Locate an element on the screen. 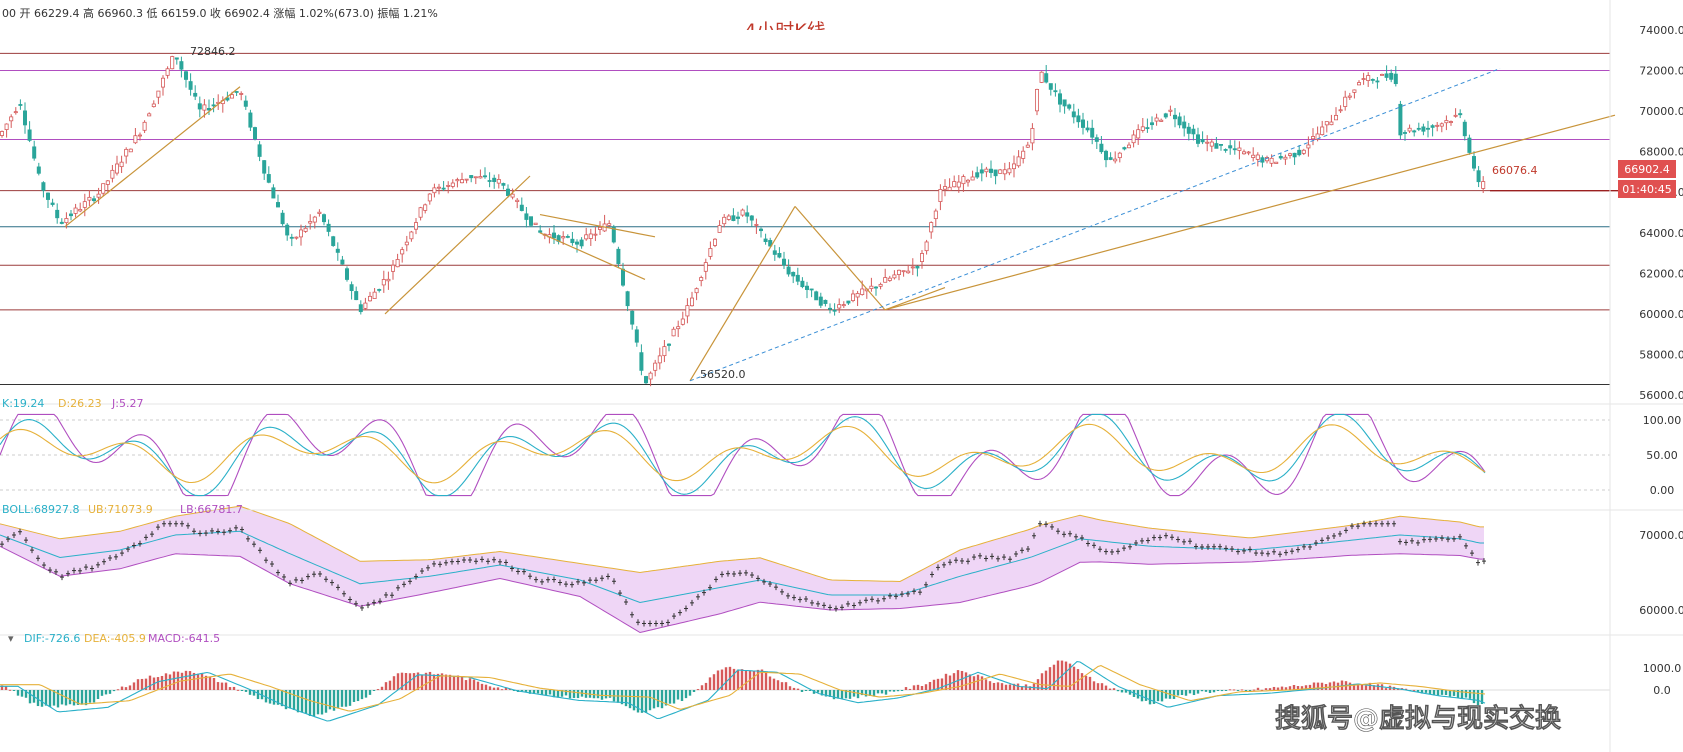  kdj-panel is located at coordinates (805, 455).